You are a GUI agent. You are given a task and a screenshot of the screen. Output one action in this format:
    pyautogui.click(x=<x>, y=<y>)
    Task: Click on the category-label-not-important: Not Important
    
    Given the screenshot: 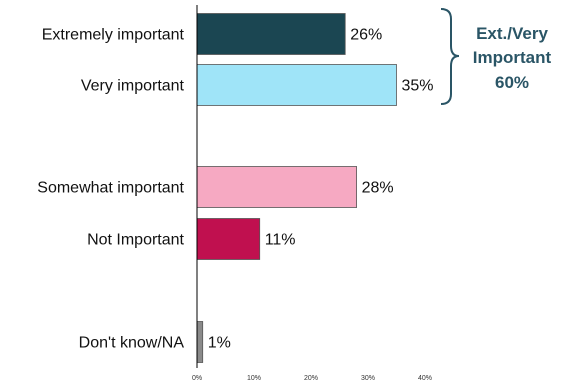 What is the action you would take?
    pyautogui.click(x=135, y=240)
    